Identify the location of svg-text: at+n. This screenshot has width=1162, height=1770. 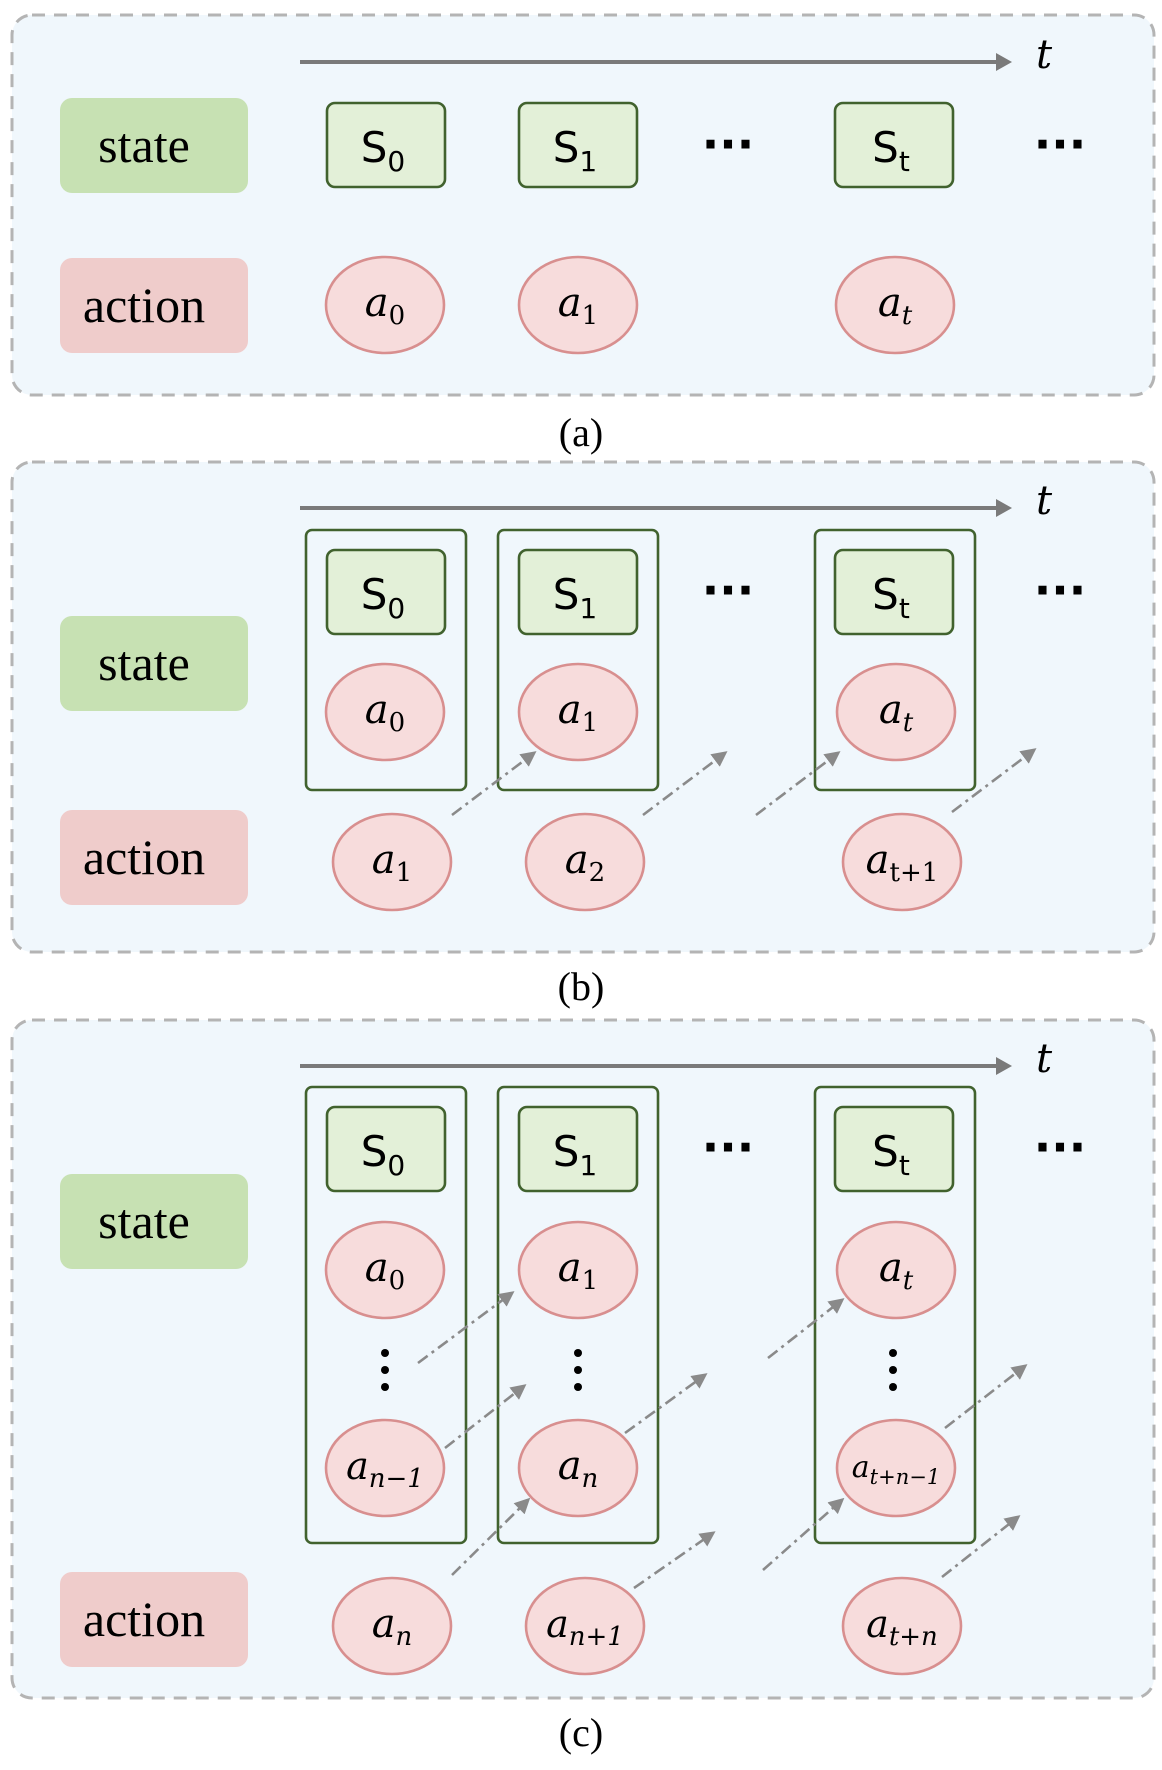
(902, 1627).